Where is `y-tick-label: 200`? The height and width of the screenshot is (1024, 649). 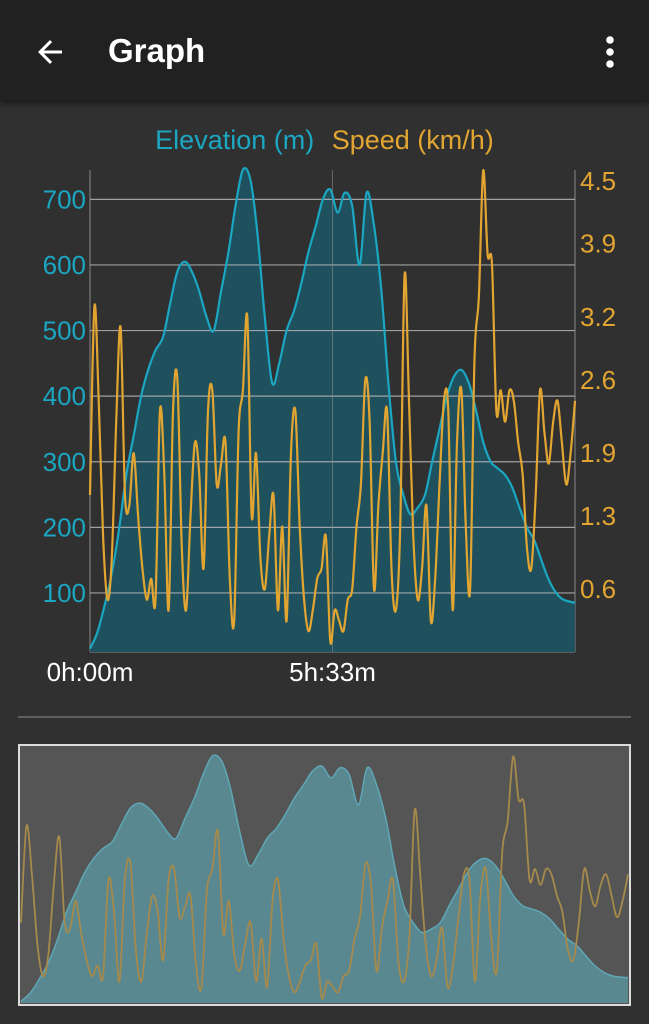
y-tick-label: 200 is located at coordinates (64, 527).